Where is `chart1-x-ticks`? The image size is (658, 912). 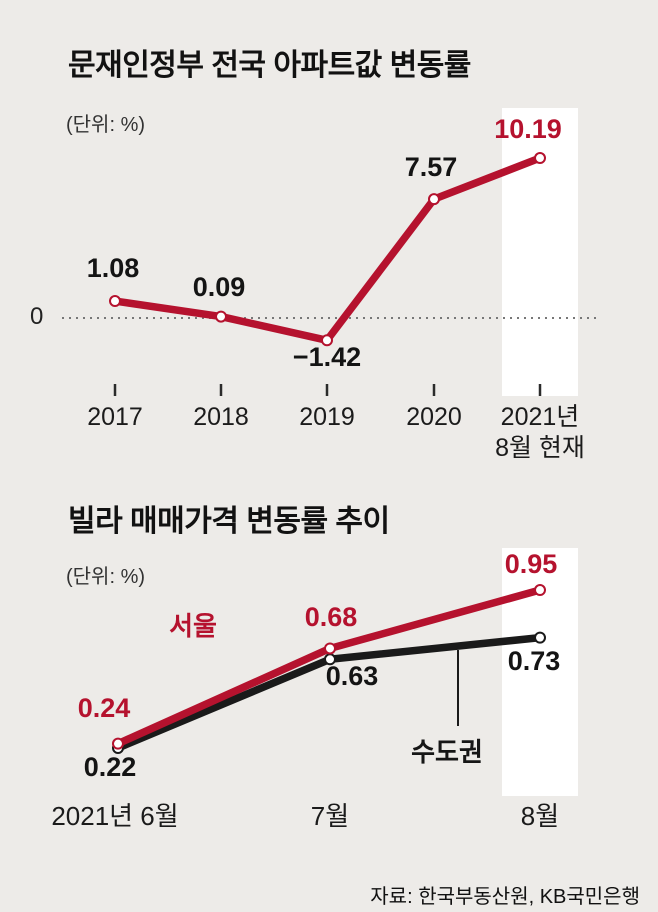
chart1-x-ticks is located at coordinates (327, 390).